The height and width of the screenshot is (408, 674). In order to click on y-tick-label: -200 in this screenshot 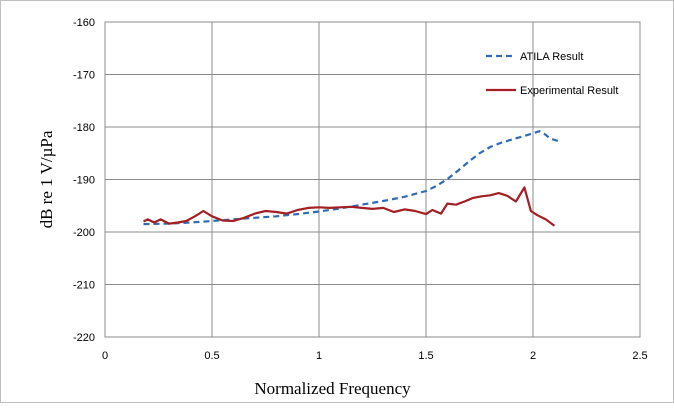, I will do `click(84, 233)`.